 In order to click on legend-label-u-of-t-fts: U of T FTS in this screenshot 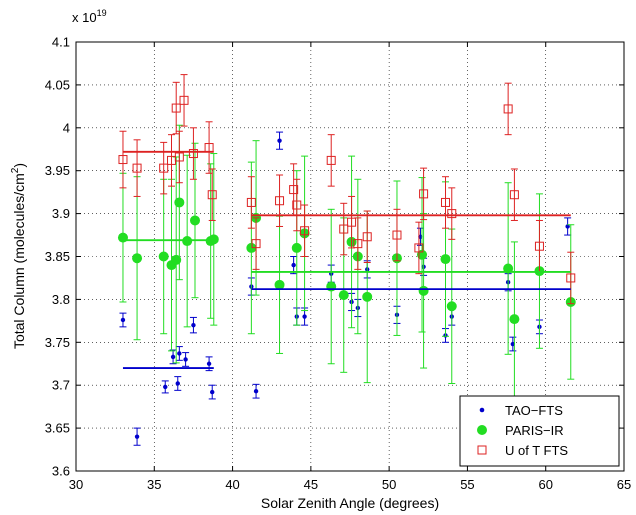, I will do `click(536, 450)`.